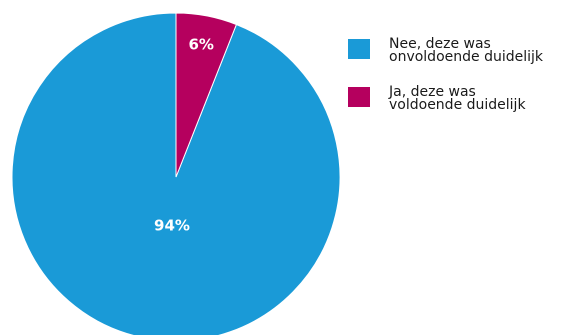 The height and width of the screenshot is (335, 565). I want to click on legend-label-nee: Nee, deze was onvoldoende duidelijk, so click(474, 50).